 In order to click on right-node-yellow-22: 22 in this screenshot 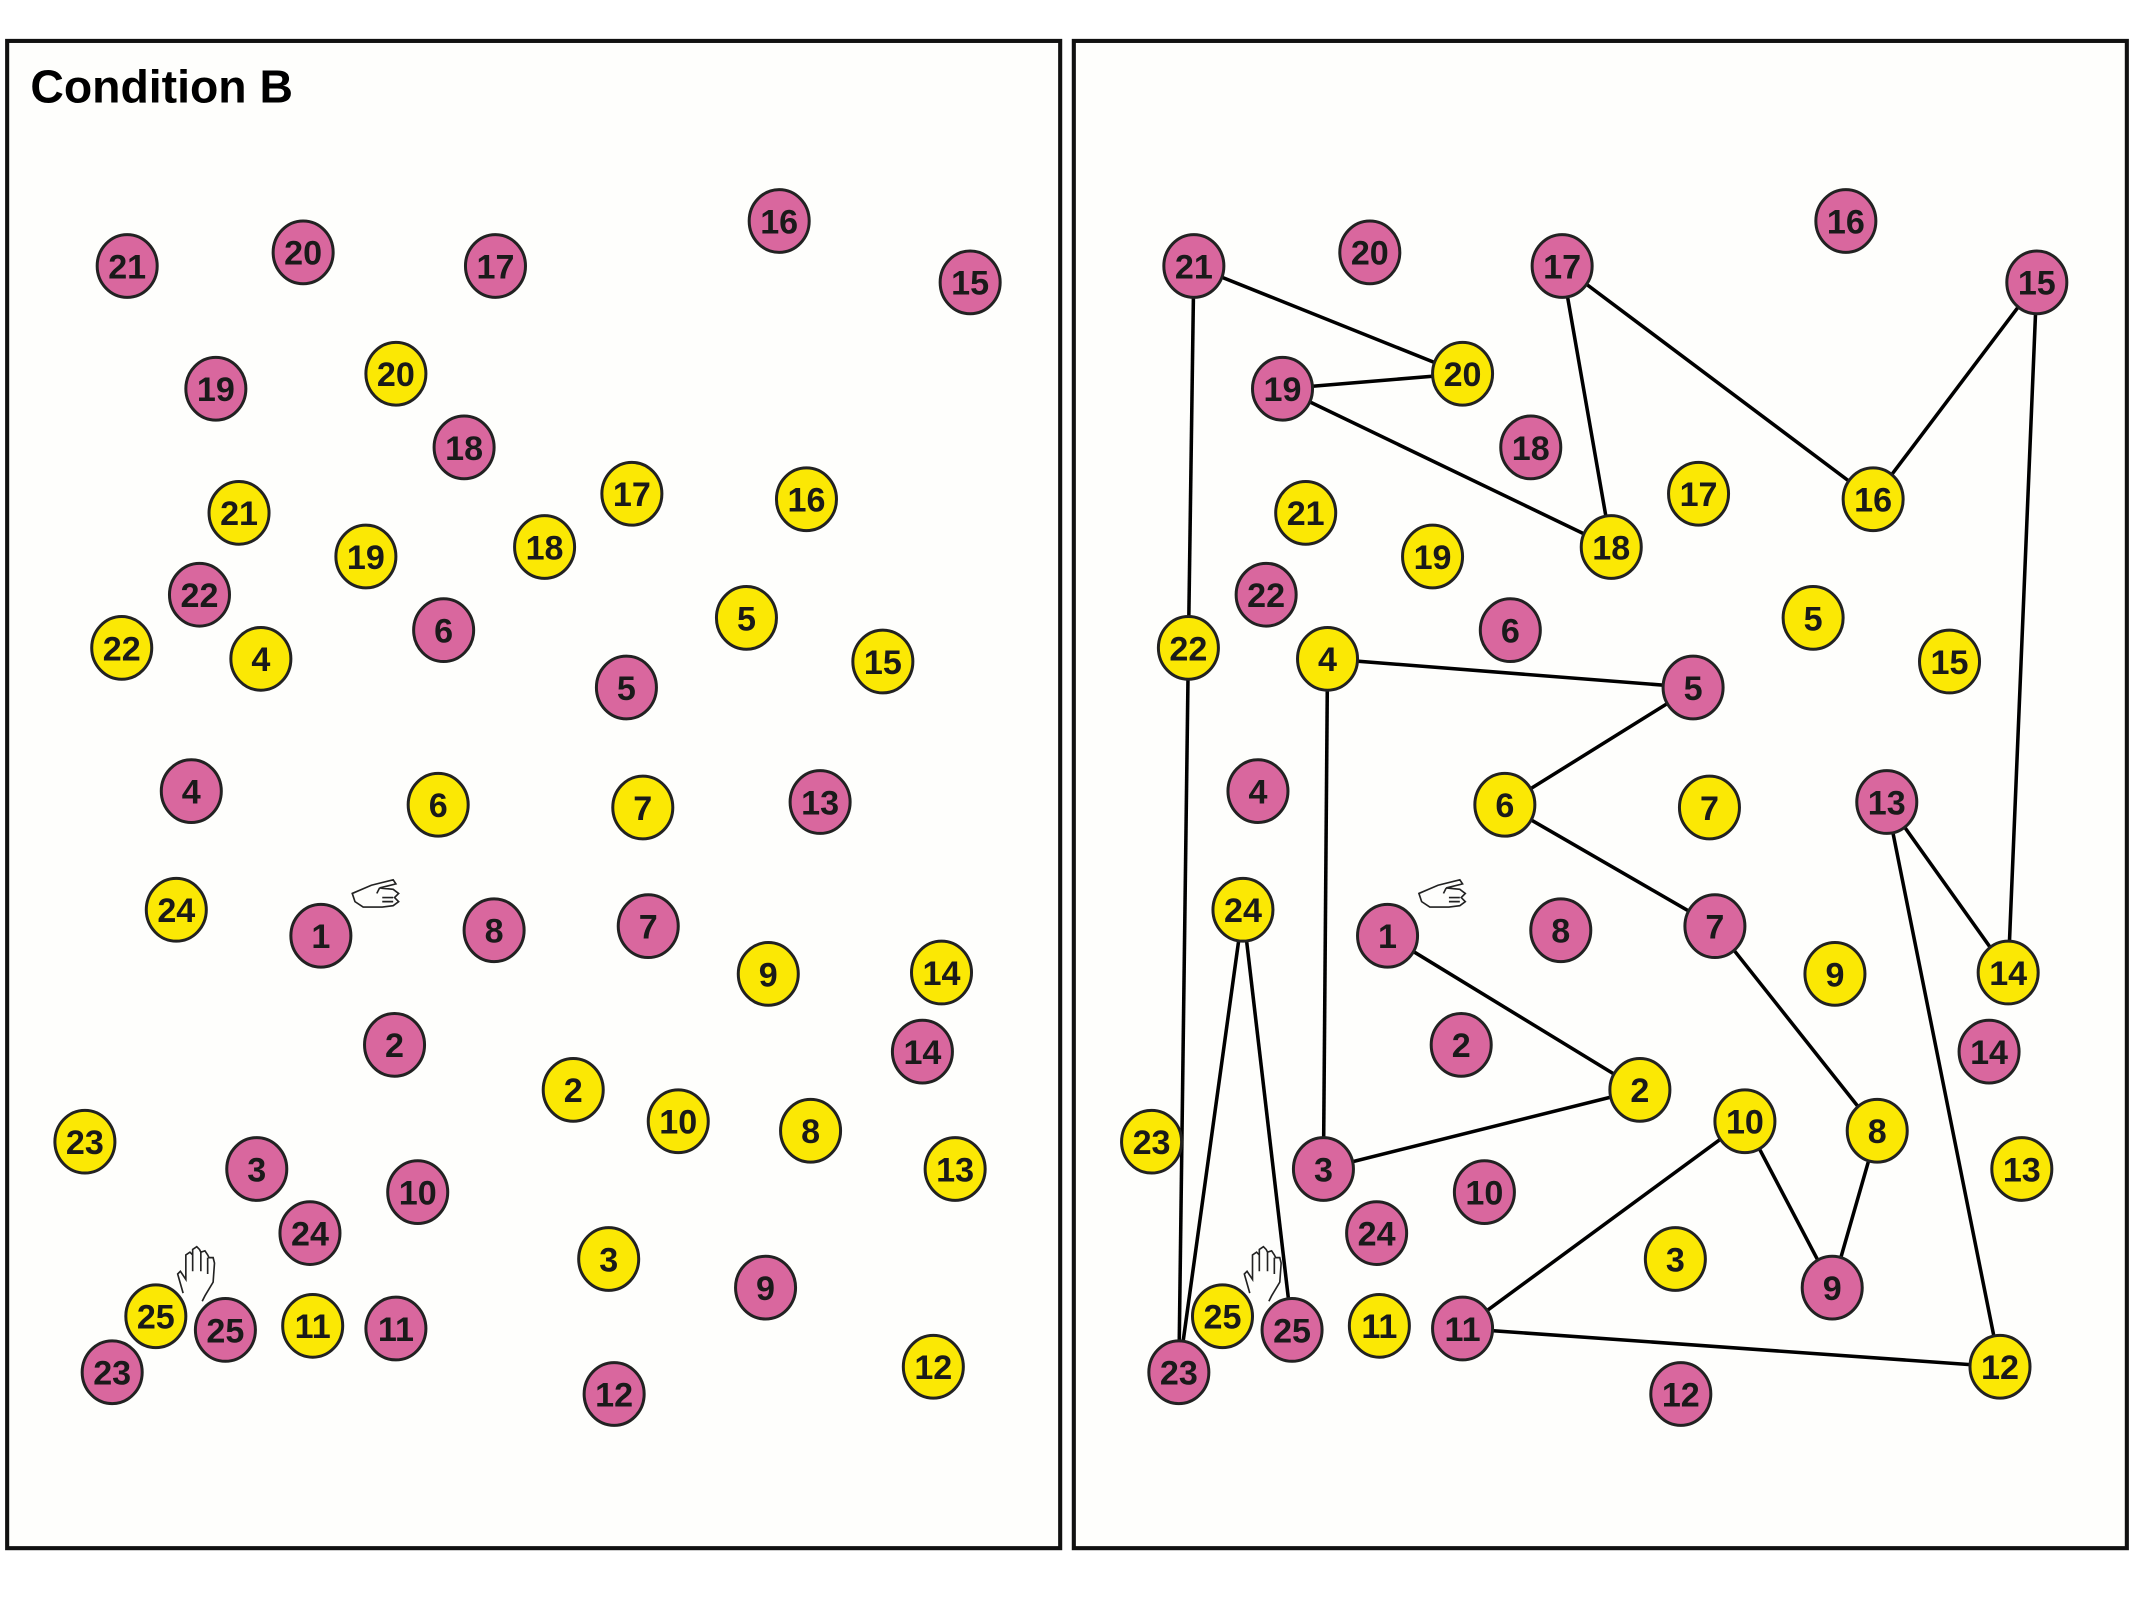, I will do `click(1188, 648)`.